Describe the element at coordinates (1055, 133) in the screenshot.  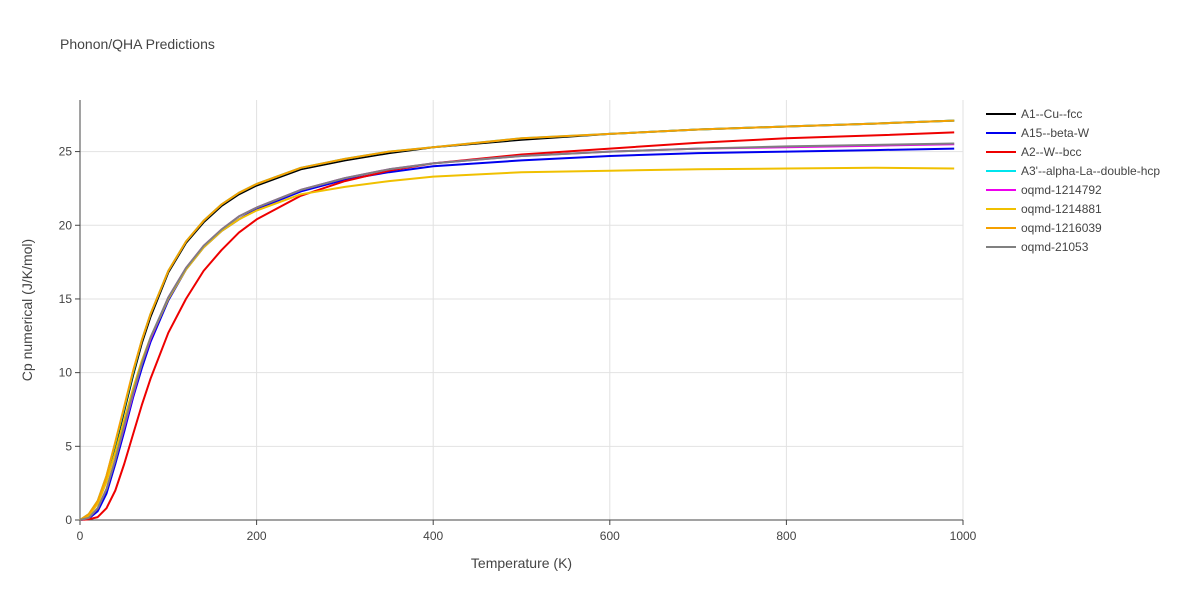
I see `legend-label: A15--beta-W` at that location.